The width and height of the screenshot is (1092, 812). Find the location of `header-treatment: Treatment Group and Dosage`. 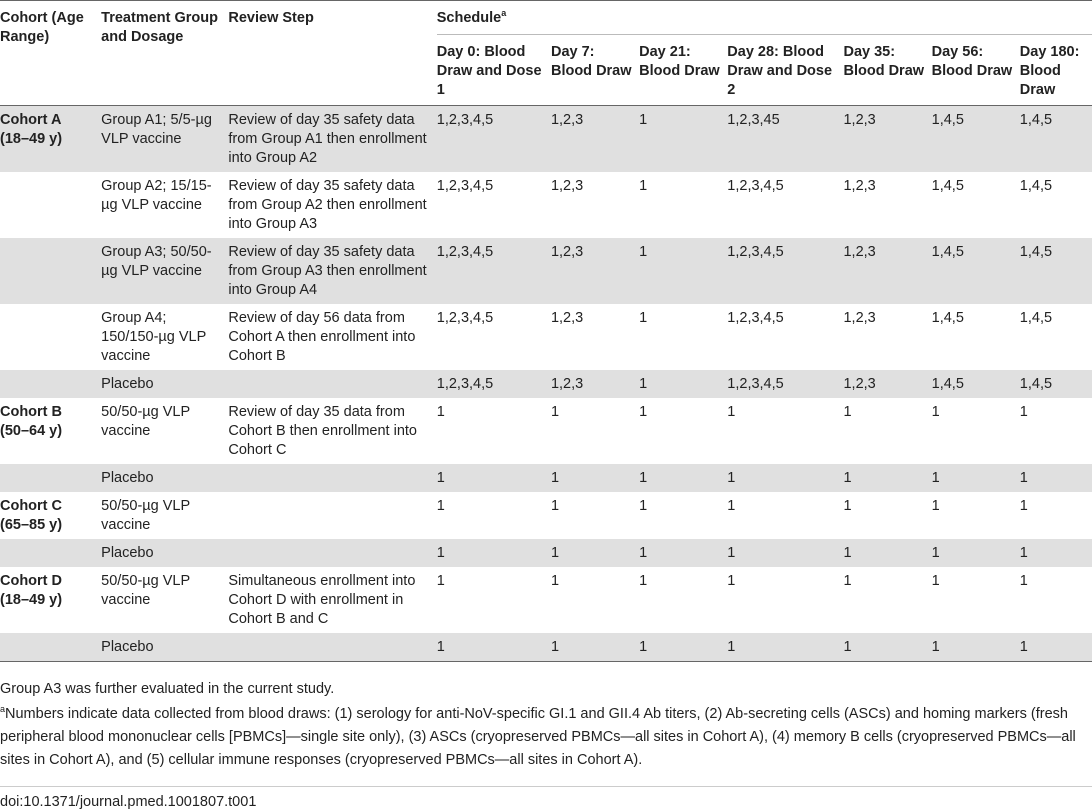

header-treatment: Treatment Group and Dosage is located at coordinates (161, 53).